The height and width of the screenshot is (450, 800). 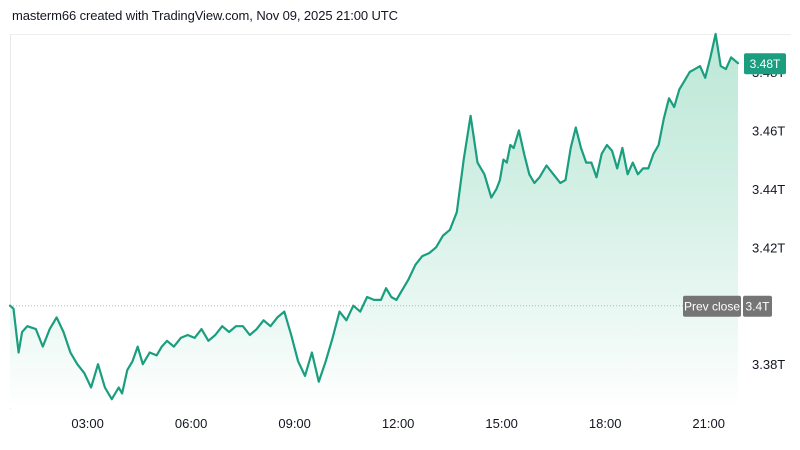 What do you see at coordinates (398, 423) in the screenshot?
I see `x-tick-label: 12:00` at bounding box center [398, 423].